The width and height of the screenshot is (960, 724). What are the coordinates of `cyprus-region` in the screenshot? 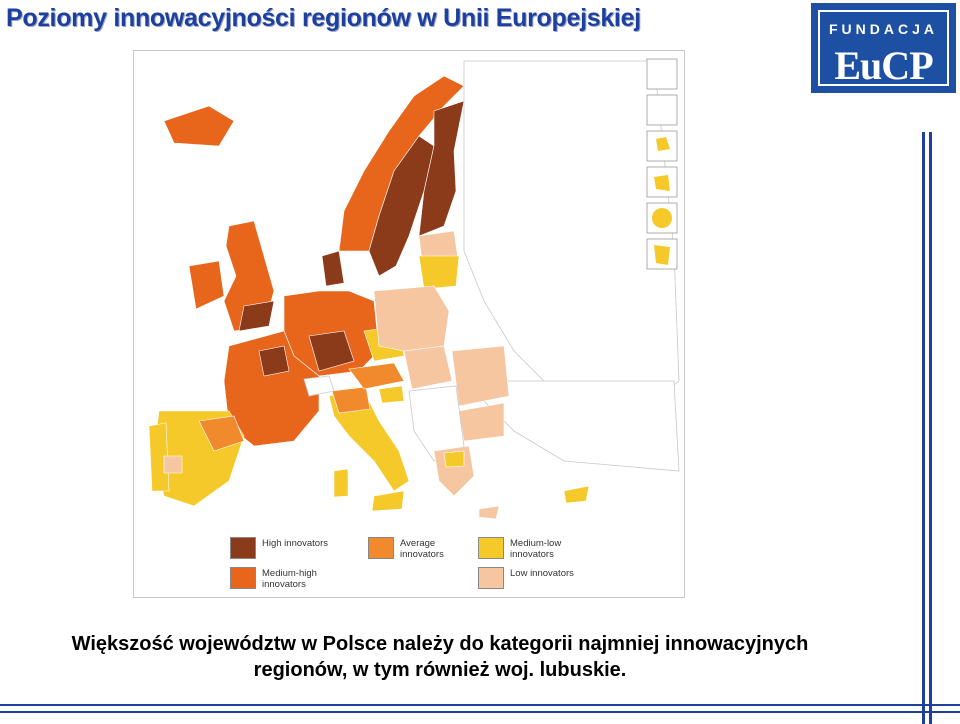 It's located at (576, 494).